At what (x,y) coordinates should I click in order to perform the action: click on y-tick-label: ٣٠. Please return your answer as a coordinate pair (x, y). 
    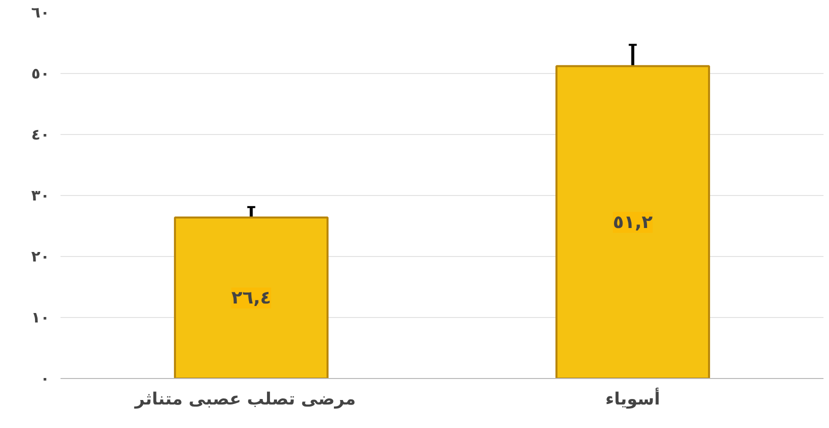
    Looking at the image, I should click on (40, 195).